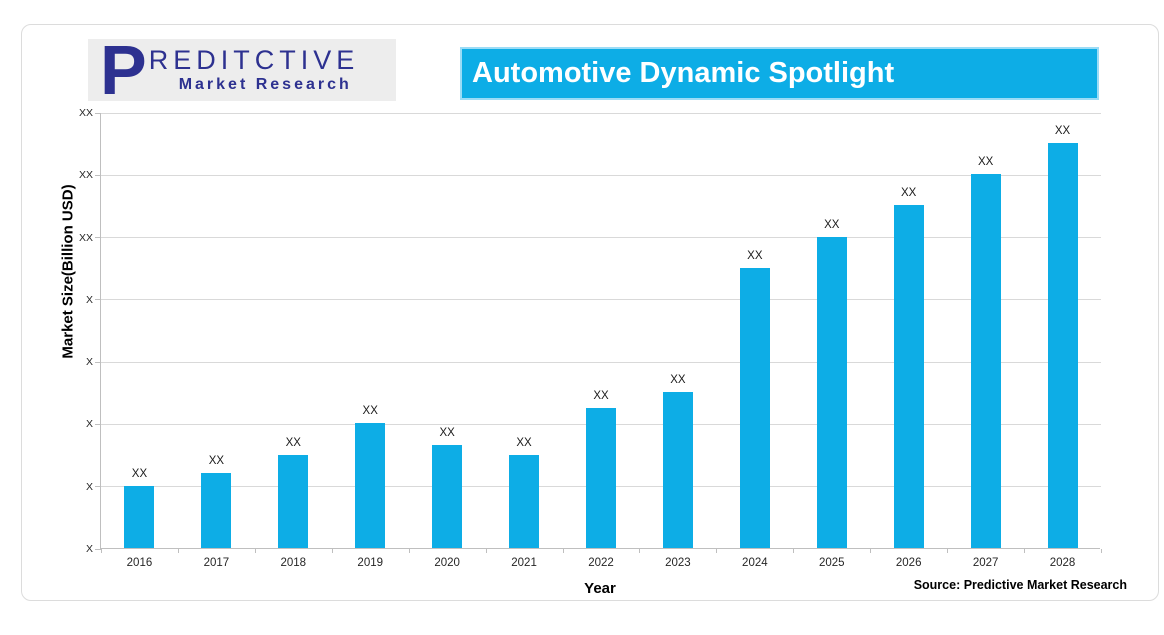 The image size is (1164, 635). What do you see at coordinates (1062, 563) in the screenshot?
I see `x-tick-label: 2028` at bounding box center [1062, 563].